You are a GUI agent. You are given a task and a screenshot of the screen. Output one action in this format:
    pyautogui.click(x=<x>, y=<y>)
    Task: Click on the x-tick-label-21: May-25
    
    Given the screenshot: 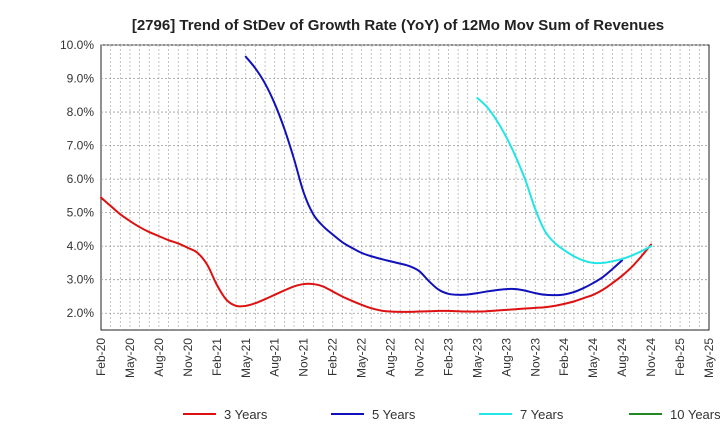 What is the action you would take?
    pyautogui.click(x=709, y=358)
    